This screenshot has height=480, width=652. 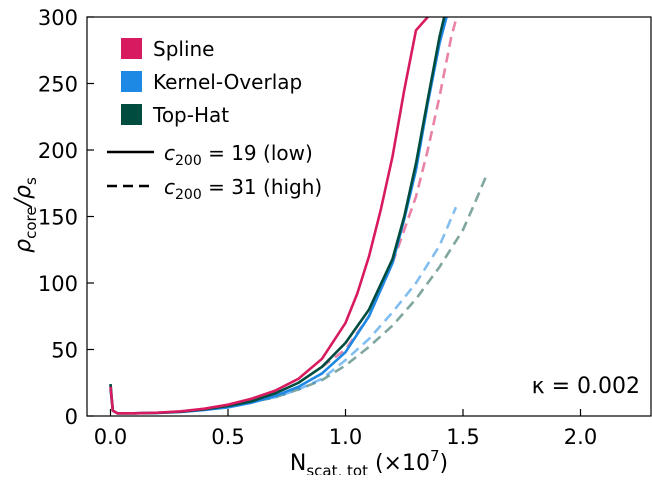 I want to click on legend-label-low-sub: 200, so click(x=188, y=161).